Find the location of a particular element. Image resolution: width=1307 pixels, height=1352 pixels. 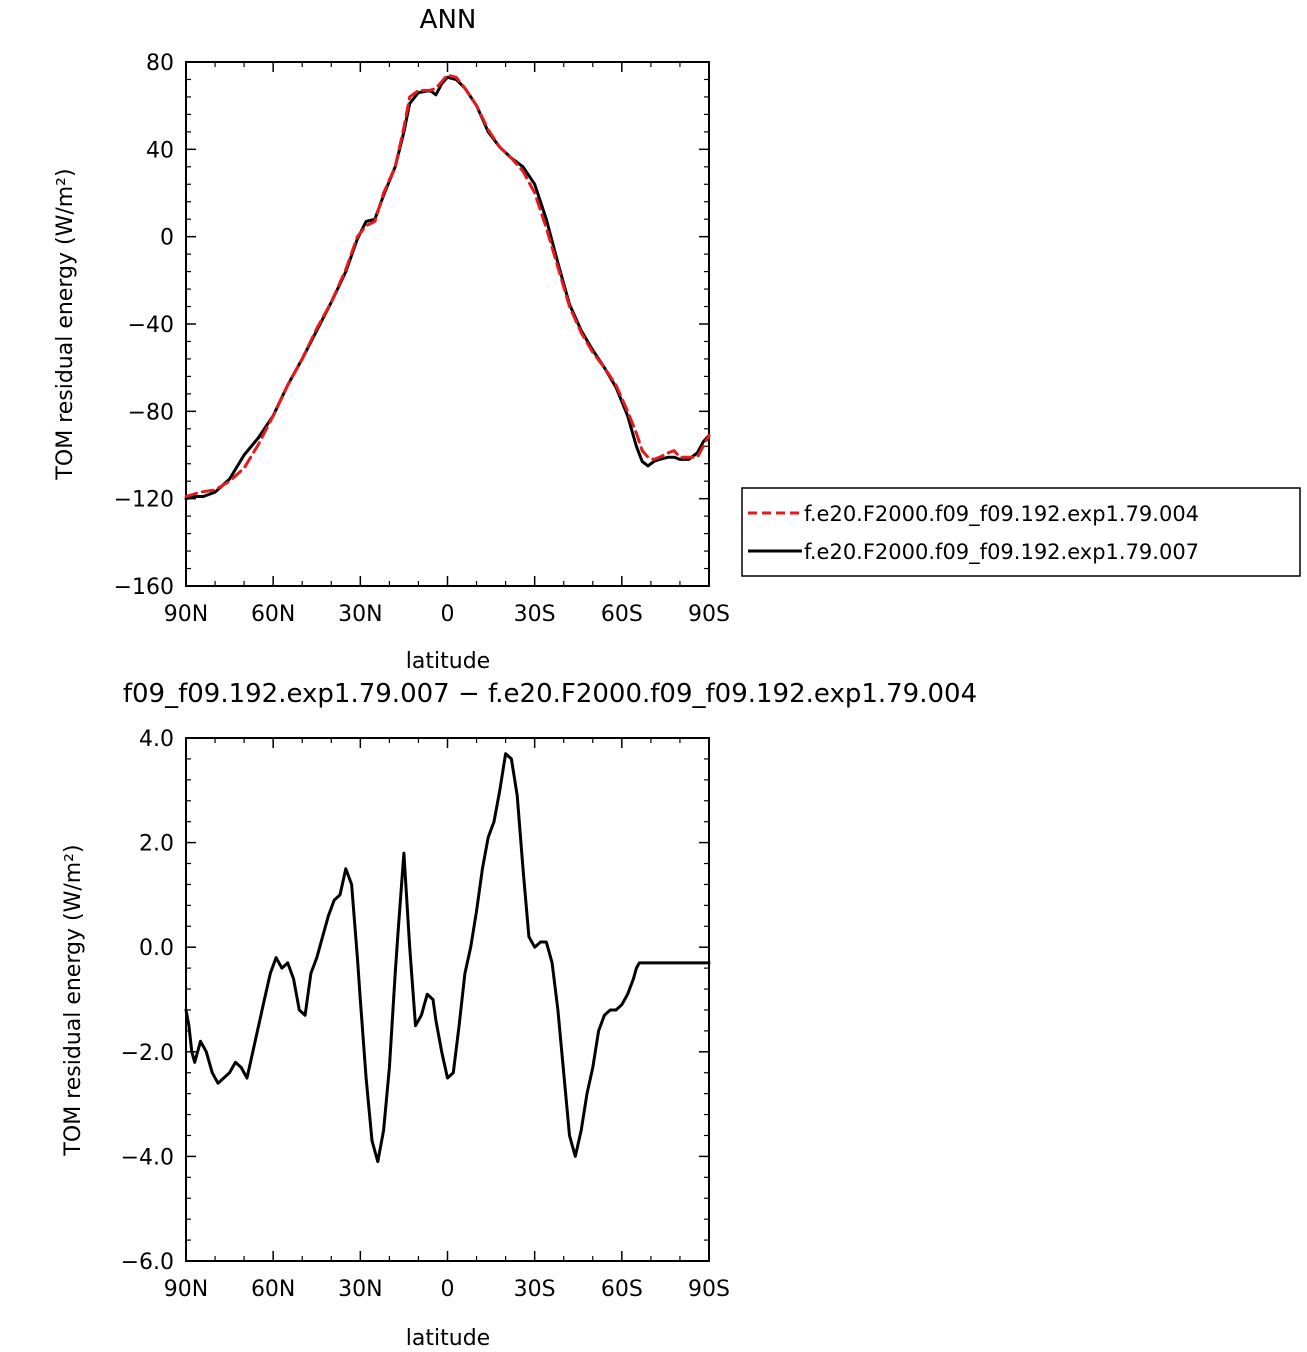

y-tick-label: −6.0 is located at coordinates (147, 1262).